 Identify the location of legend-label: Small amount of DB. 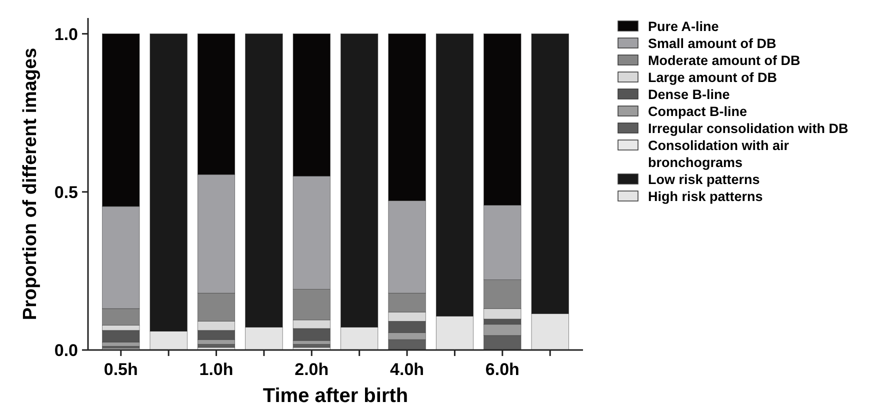
(712, 43).